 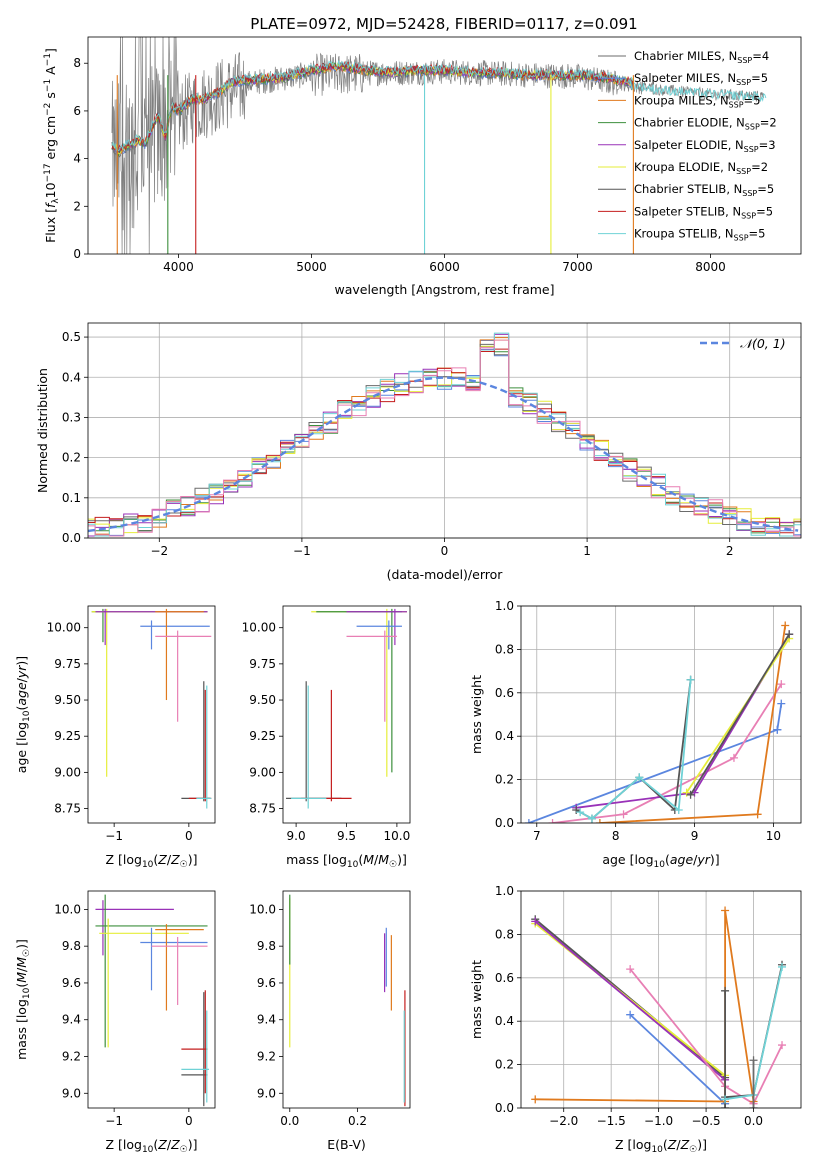 I want to click on y-tick-label: 0.4, so click(x=504, y=1021).